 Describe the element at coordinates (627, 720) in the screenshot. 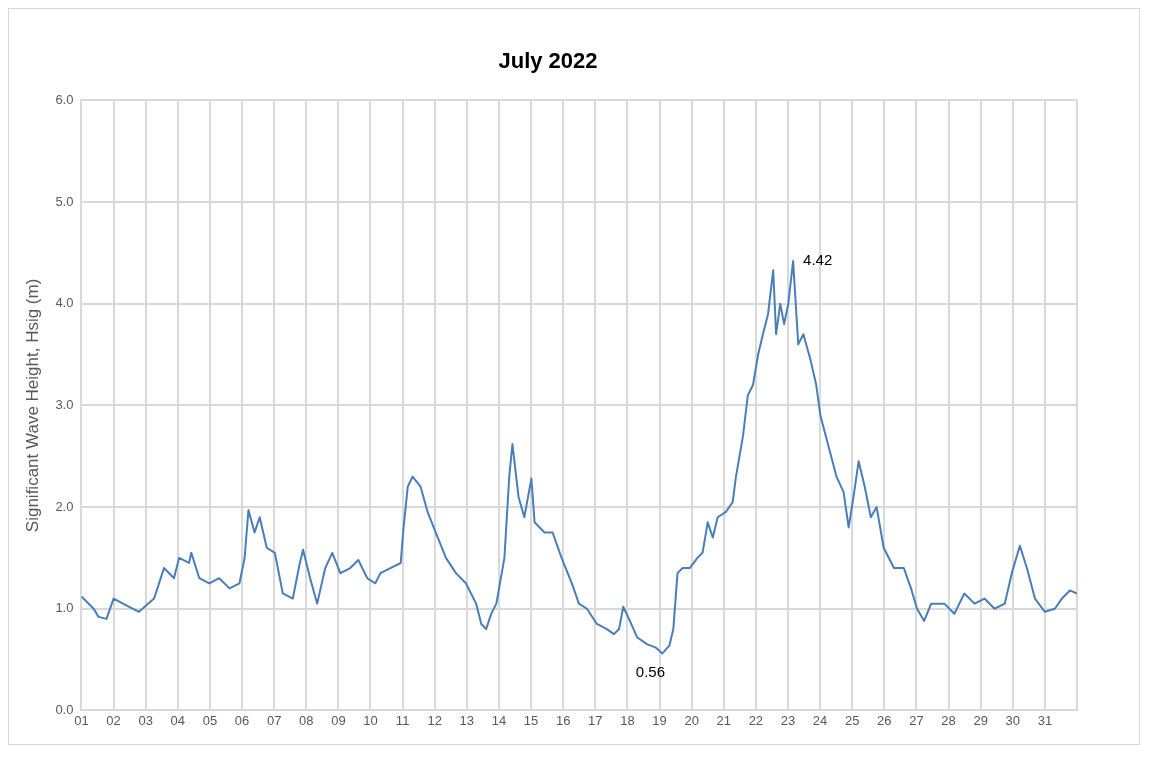

I see `x-tick-label: 18` at that location.